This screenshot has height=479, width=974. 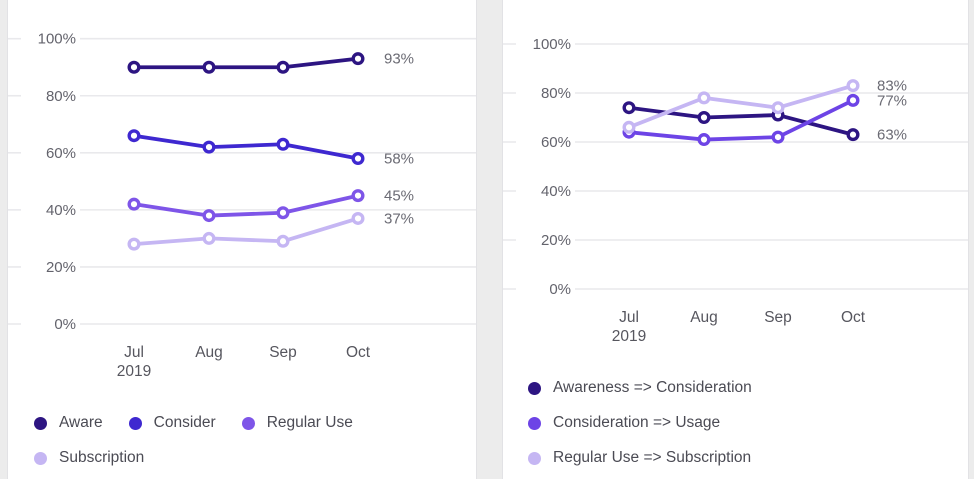 I want to click on legend-item-awareness-consideration: Awareness => Consideration, so click(x=640, y=388).